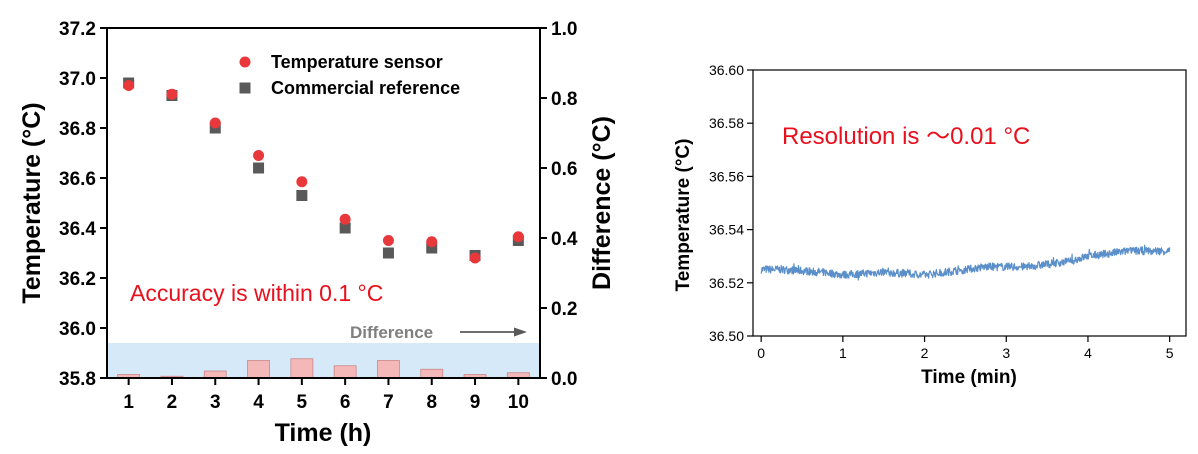 This screenshot has height=454, width=1198. What do you see at coordinates (906, 136) in the screenshot?
I see `resolution-annotation: Resolution is ～0.01 °C` at bounding box center [906, 136].